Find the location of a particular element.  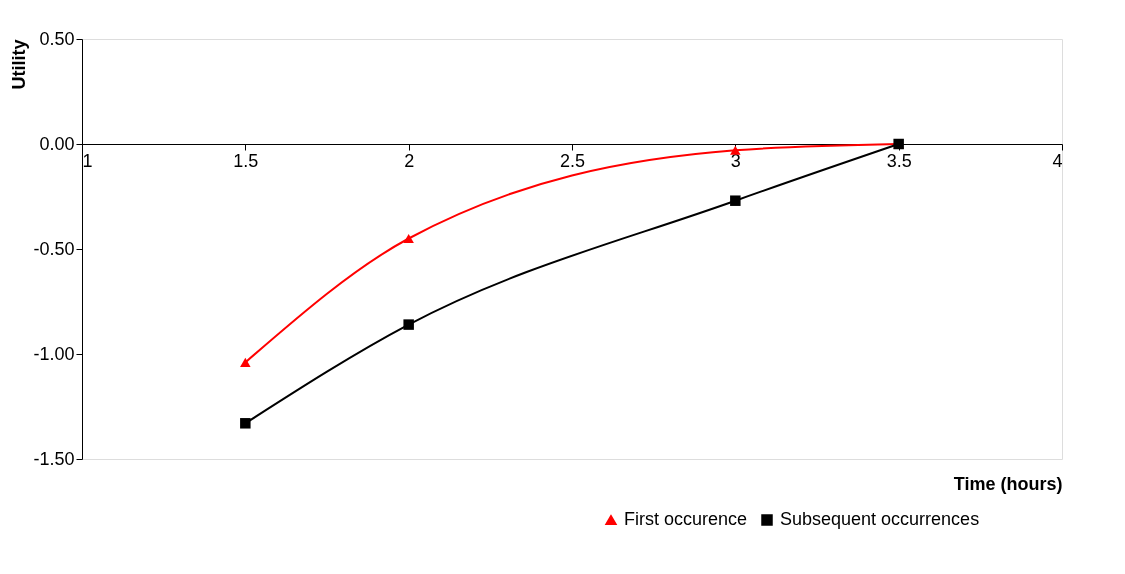

legend-label: First occurence is located at coordinates (686, 519).